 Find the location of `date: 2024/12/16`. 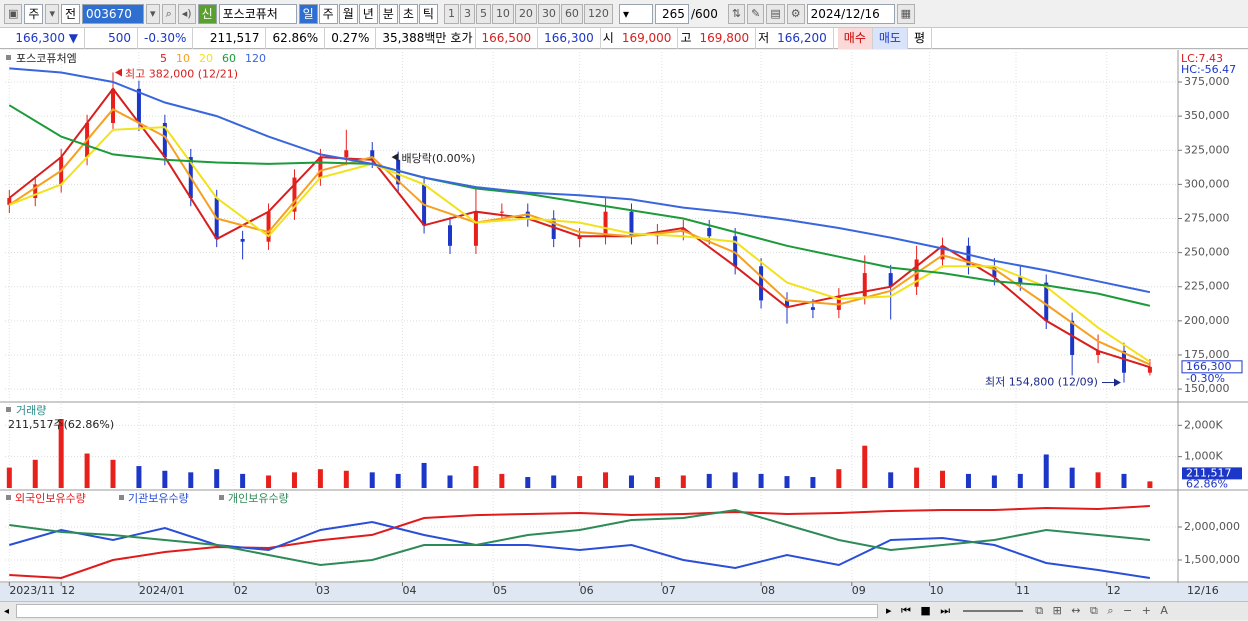

date: 2024/12/16 is located at coordinates (850, 13).